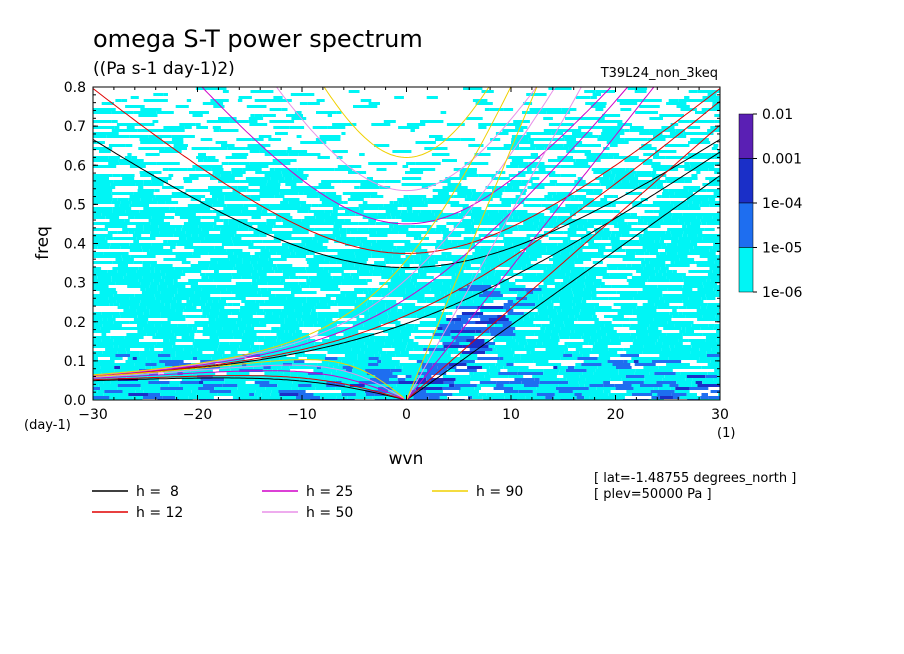 Image resolution: width=904 pixels, height=654 pixels. I want to click on legend-label: h = 25, so click(329, 492).